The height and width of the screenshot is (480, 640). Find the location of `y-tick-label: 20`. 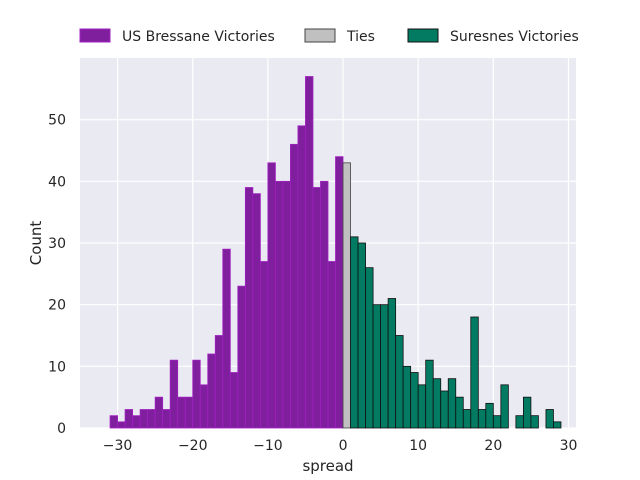

y-tick-label: 20 is located at coordinates (57, 306).